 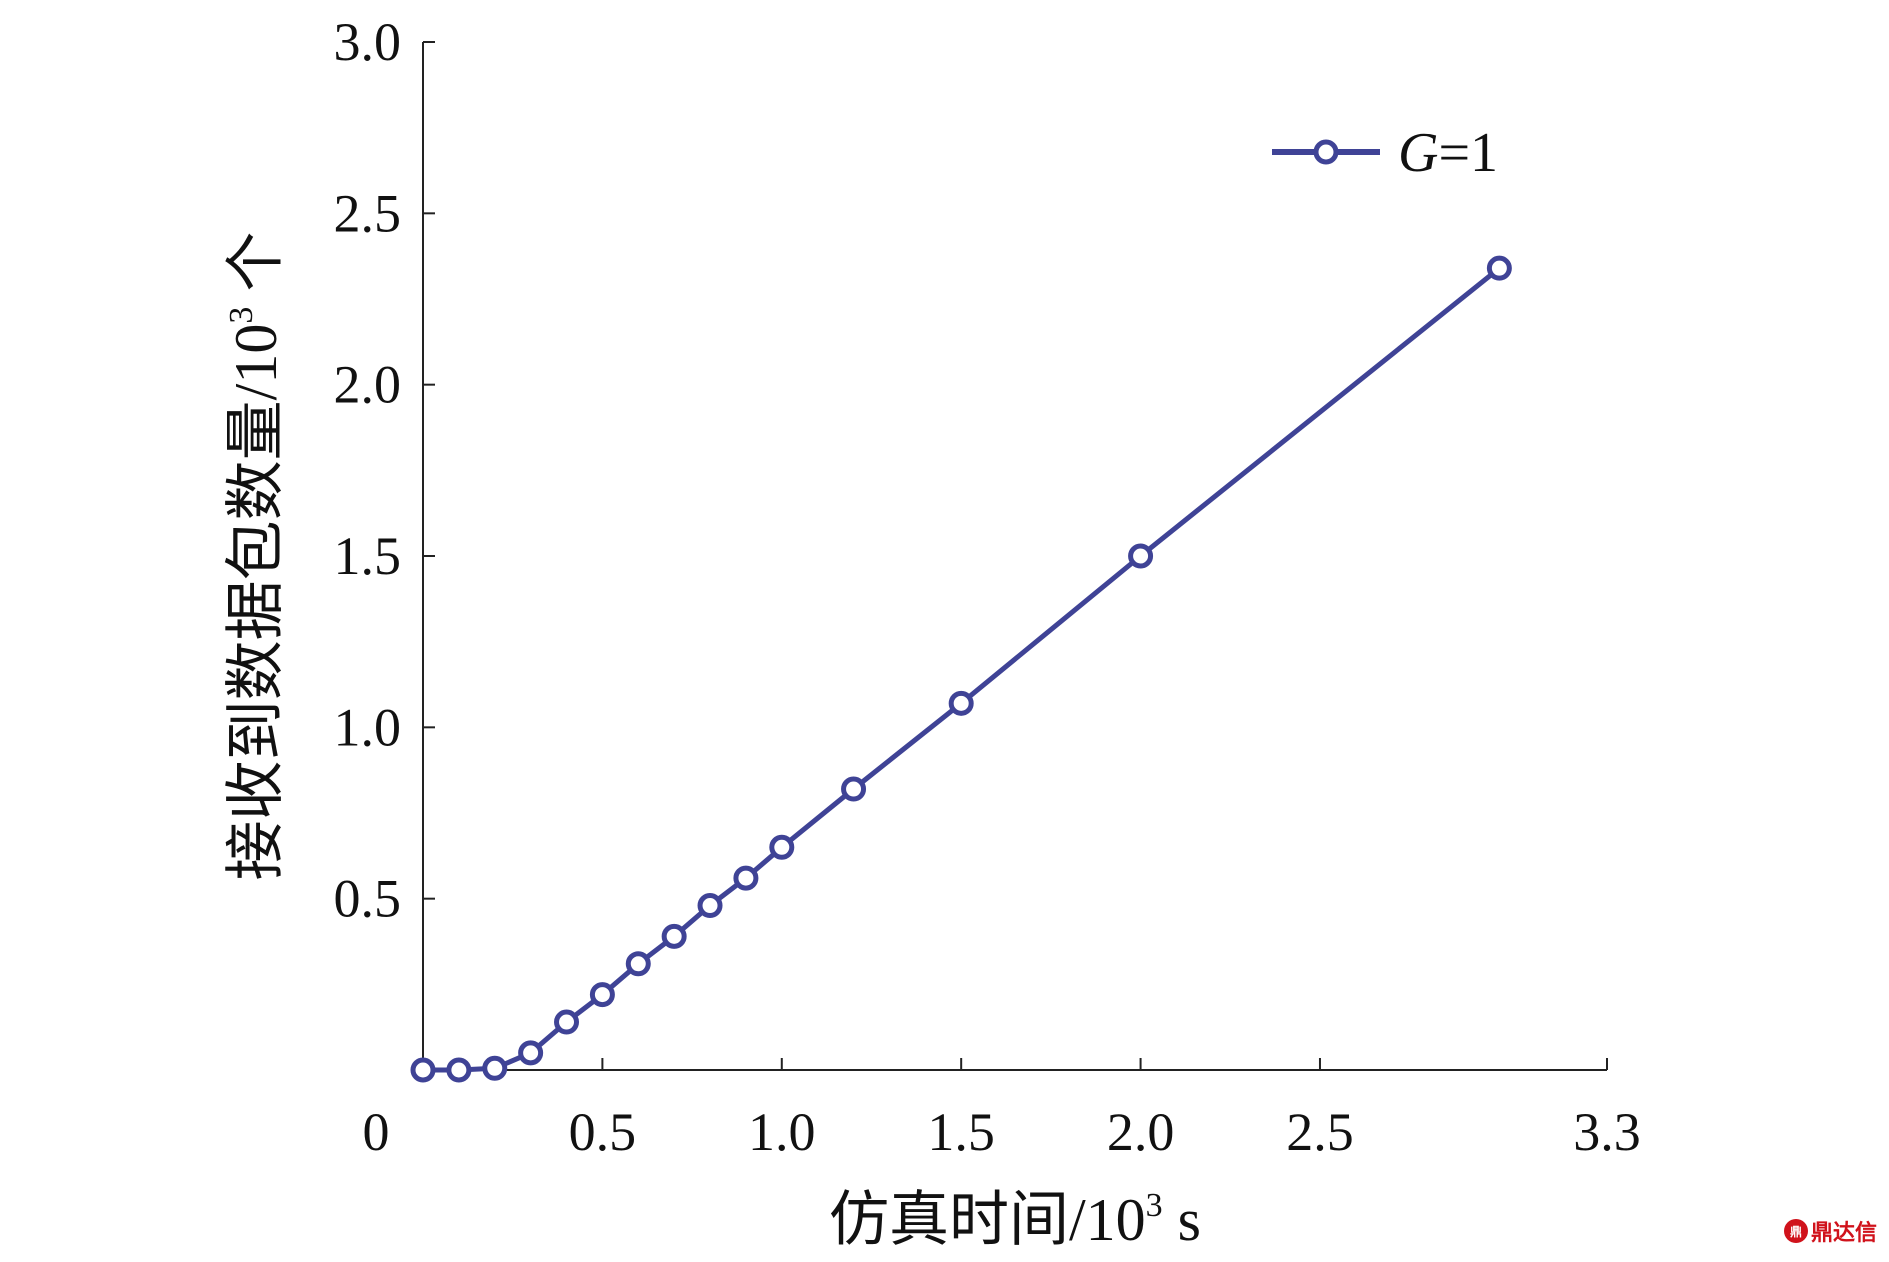 I want to click on y-tick-label: 1.5, so click(x=368, y=556).